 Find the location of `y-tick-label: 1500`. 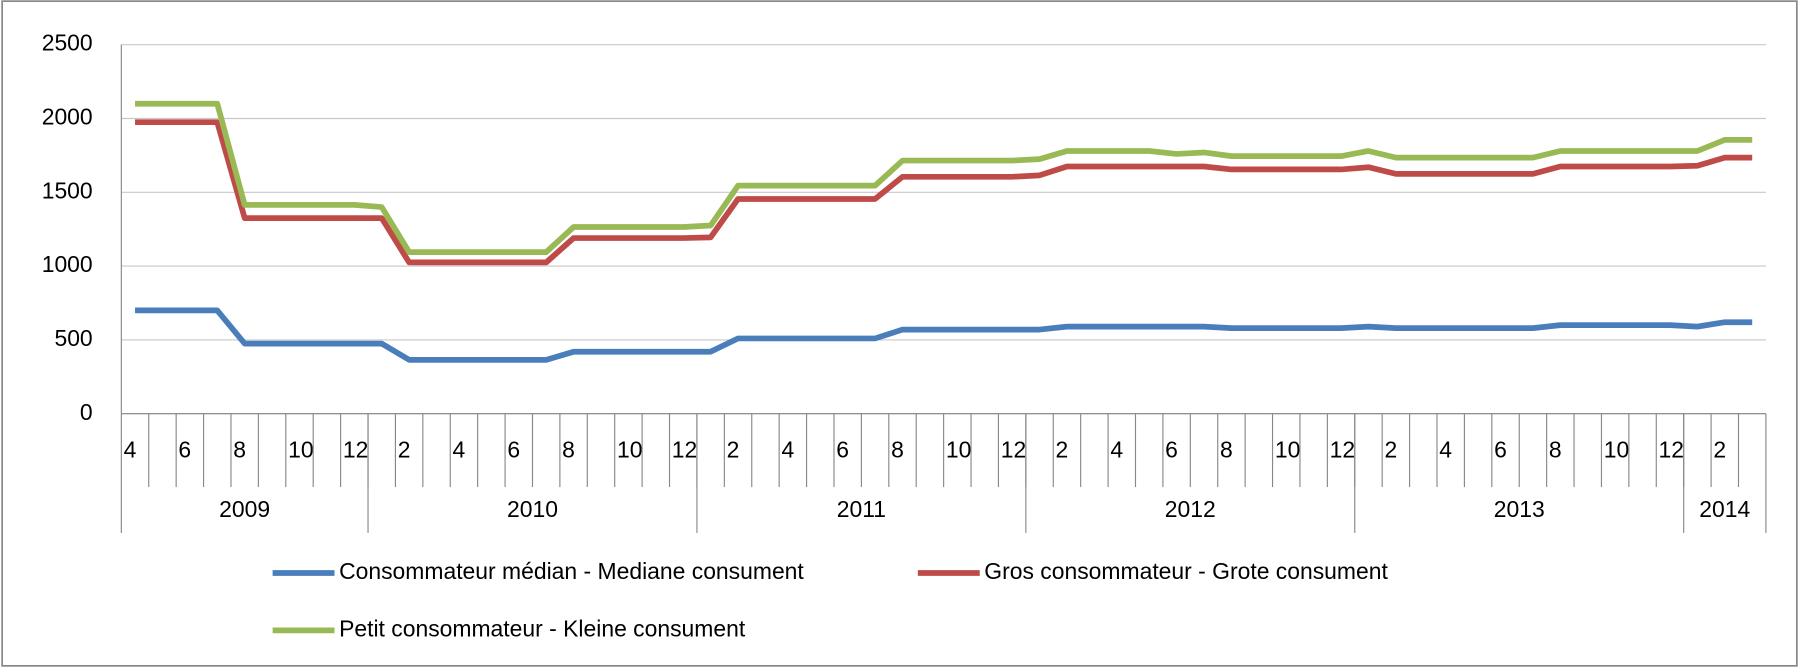

y-tick-label: 1500 is located at coordinates (67, 190).